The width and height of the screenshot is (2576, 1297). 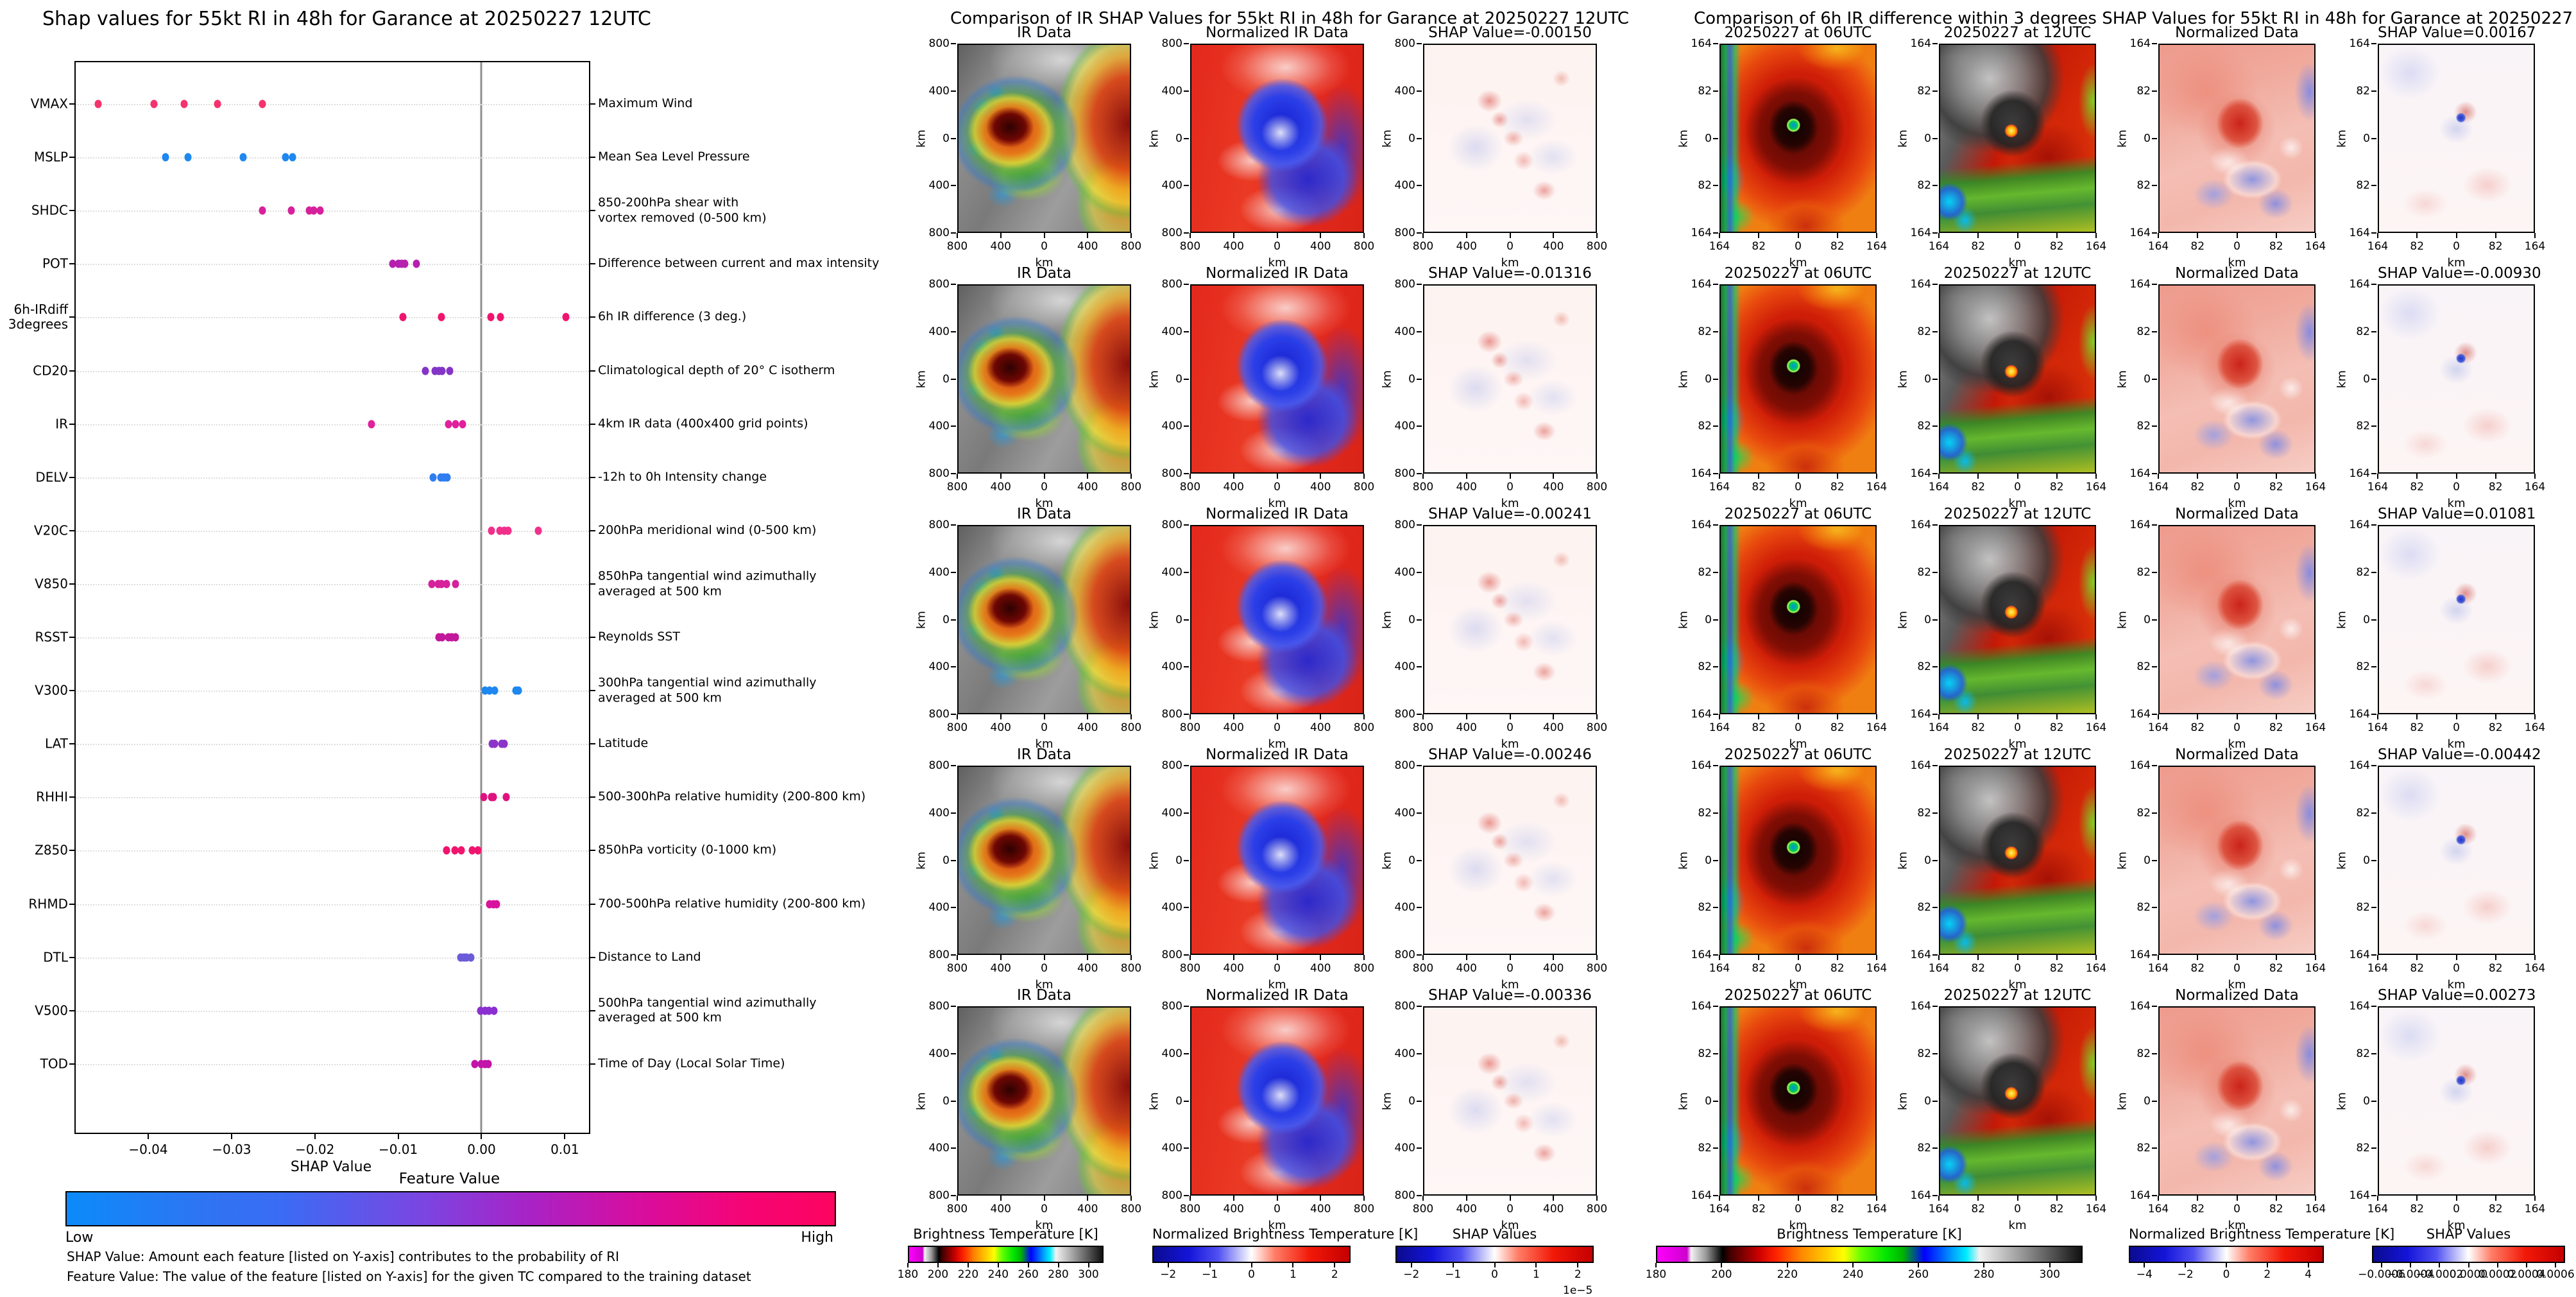 I want to click on colorbar-title: SHAP Values, so click(x=2468, y=1234).